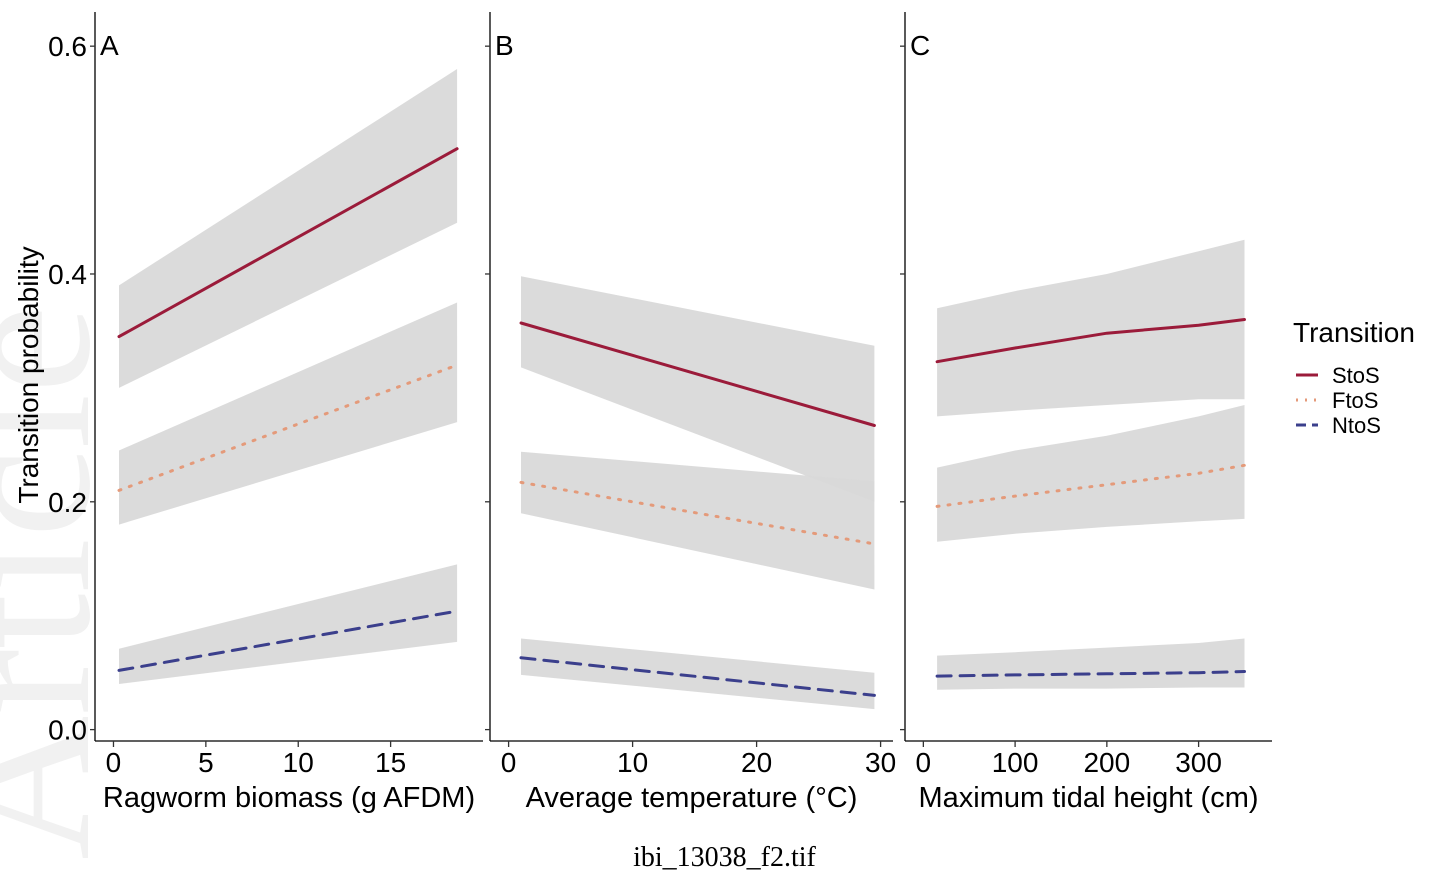 The height and width of the screenshot is (884, 1449). I want to click on x-axis-title: Ragworm biomass (g AFDM), so click(289, 798).